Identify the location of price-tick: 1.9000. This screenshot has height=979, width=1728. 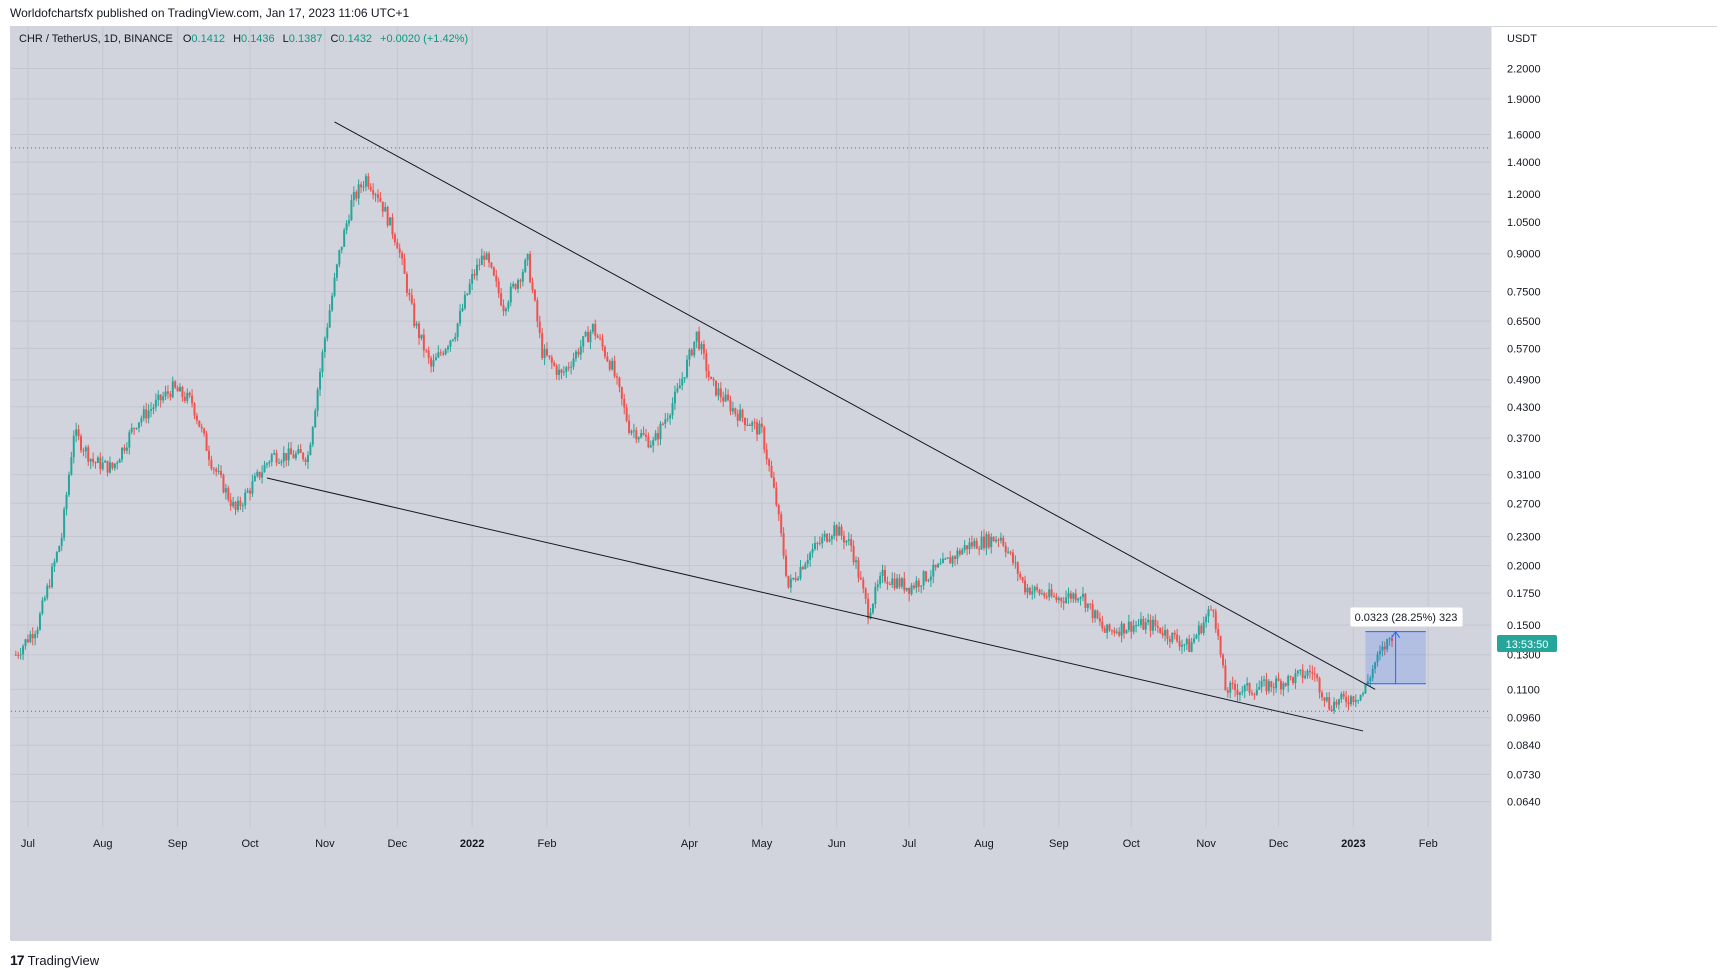
(1524, 100).